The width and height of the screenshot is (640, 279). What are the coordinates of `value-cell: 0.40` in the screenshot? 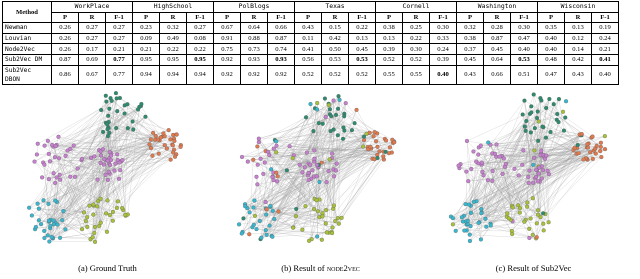 It's located at (605, 74).